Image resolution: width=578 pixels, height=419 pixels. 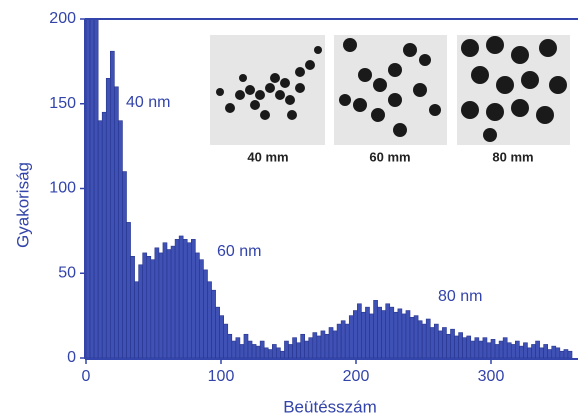 I want to click on x-tick-label: 0, so click(x=86, y=376).